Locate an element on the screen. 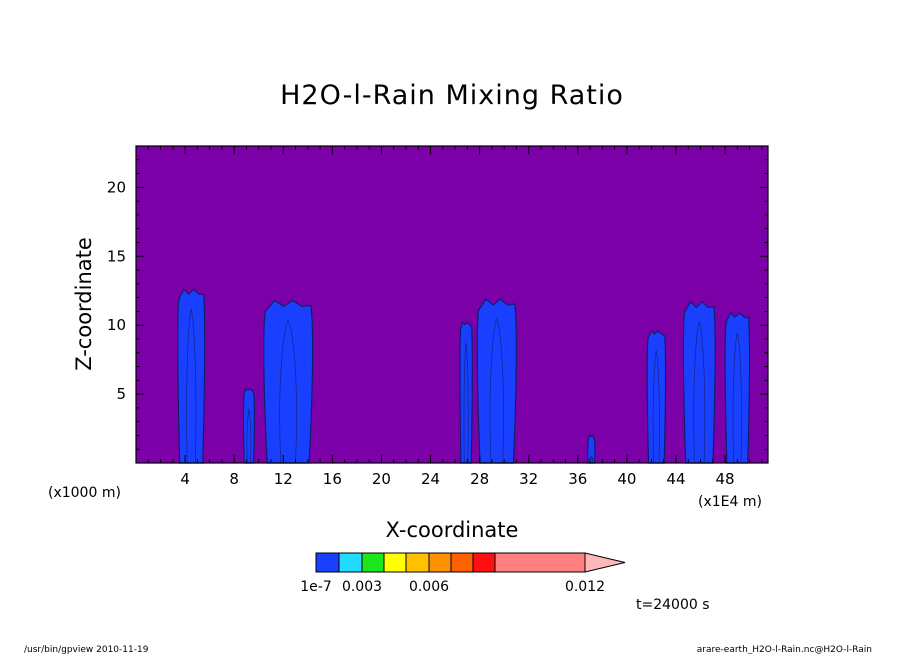  footer-right-text: arare-earth_H2O-l-Rain.nc@H2O-l-Rain is located at coordinates (784, 649).